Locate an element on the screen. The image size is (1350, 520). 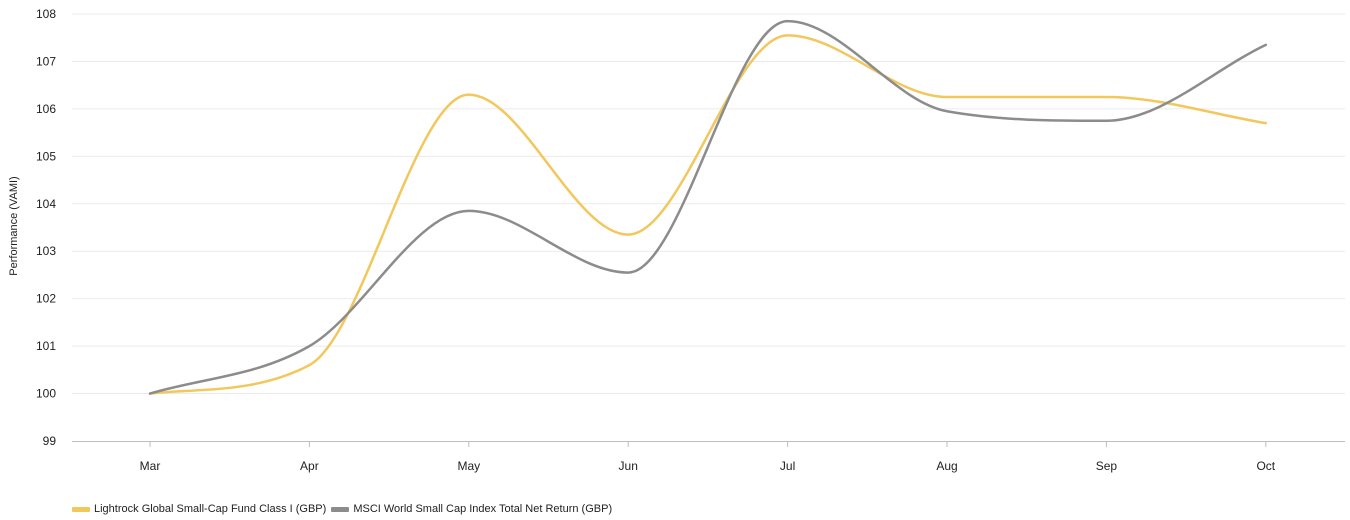
x-tick-label: Jun is located at coordinates (628, 466).